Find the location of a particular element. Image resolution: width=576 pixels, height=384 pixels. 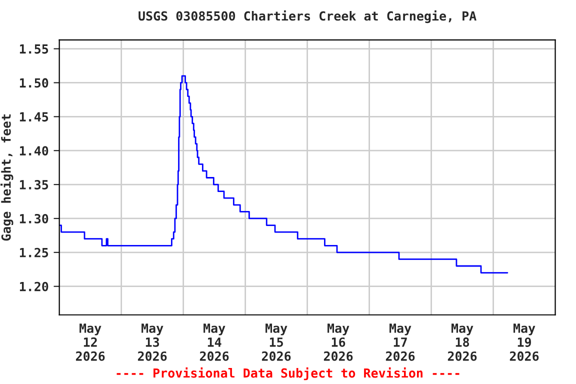

y-tick-label: 1.45 is located at coordinates (34, 117).